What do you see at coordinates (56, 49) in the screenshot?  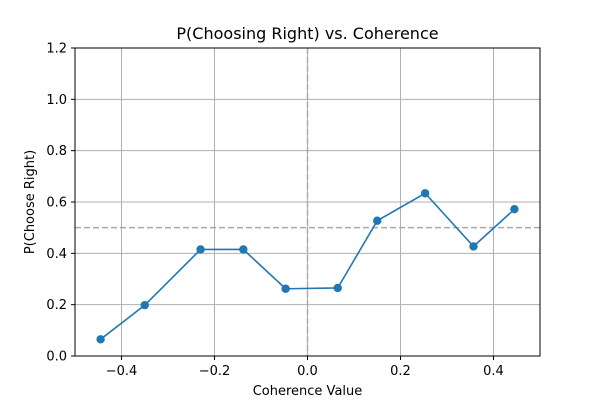 I see `y-tick-label: 1.2` at bounding box center [56, 49].